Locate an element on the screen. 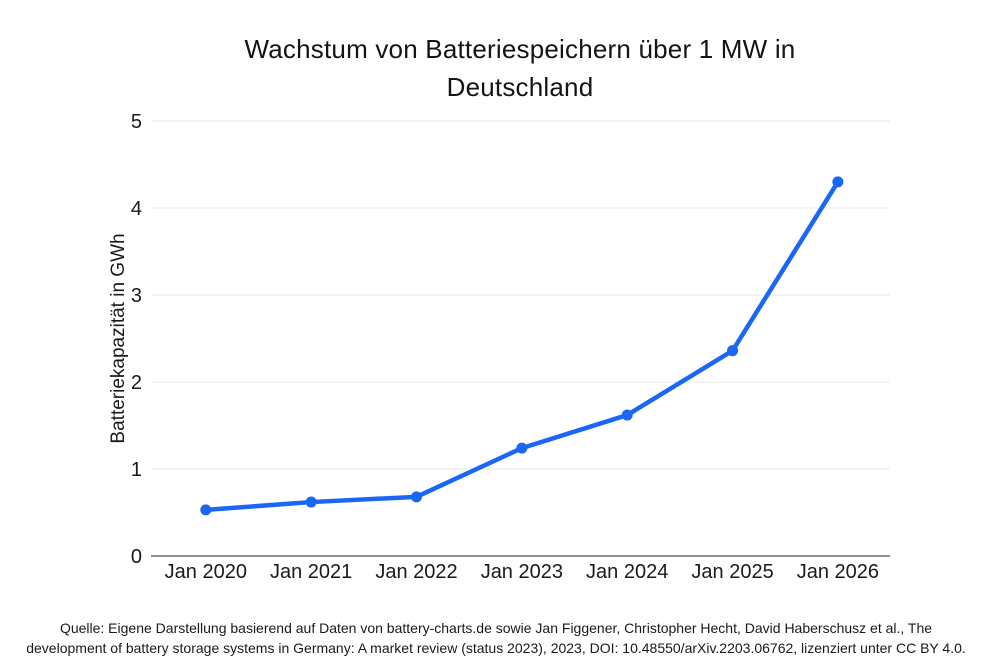 This screenshot has width=992, height=661. y-tick-label: 3 is located at coordinates (136, 296).